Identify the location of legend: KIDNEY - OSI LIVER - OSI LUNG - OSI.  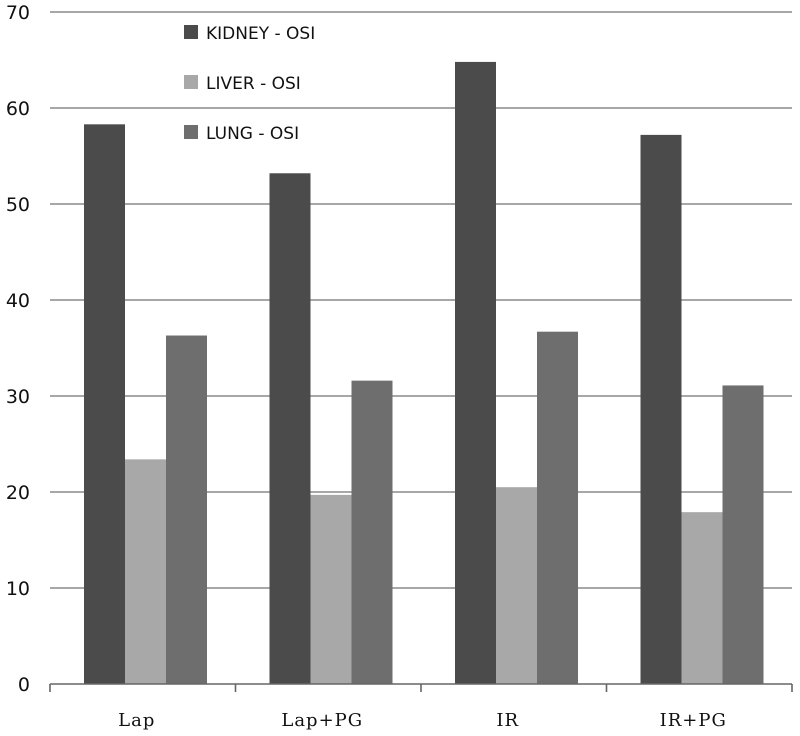
(249, 84).